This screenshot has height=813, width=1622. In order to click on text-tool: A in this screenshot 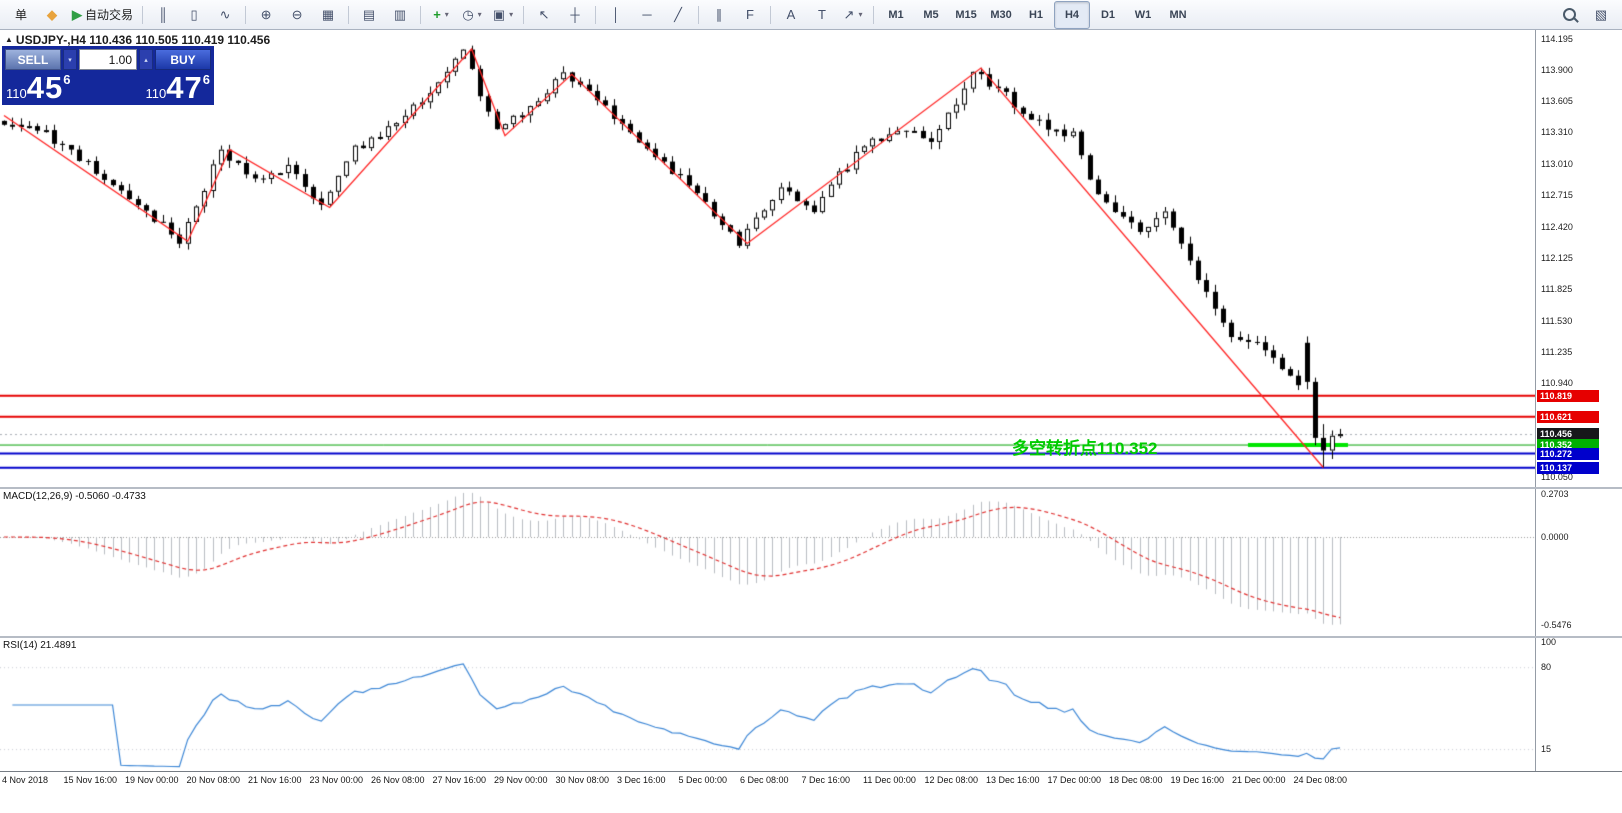, I will do `click(791, 15)`.